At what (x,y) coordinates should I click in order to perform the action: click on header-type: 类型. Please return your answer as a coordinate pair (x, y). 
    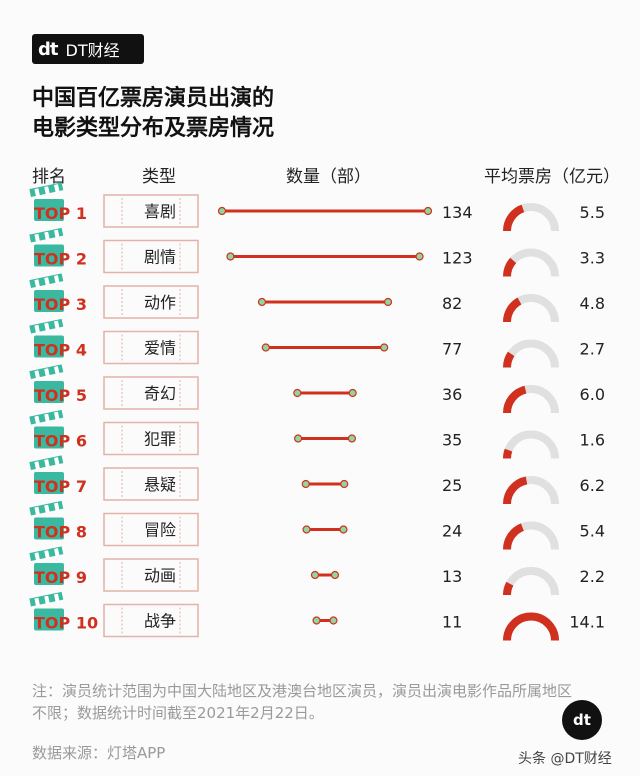
    Looking at the image, I should click on (159, 177).